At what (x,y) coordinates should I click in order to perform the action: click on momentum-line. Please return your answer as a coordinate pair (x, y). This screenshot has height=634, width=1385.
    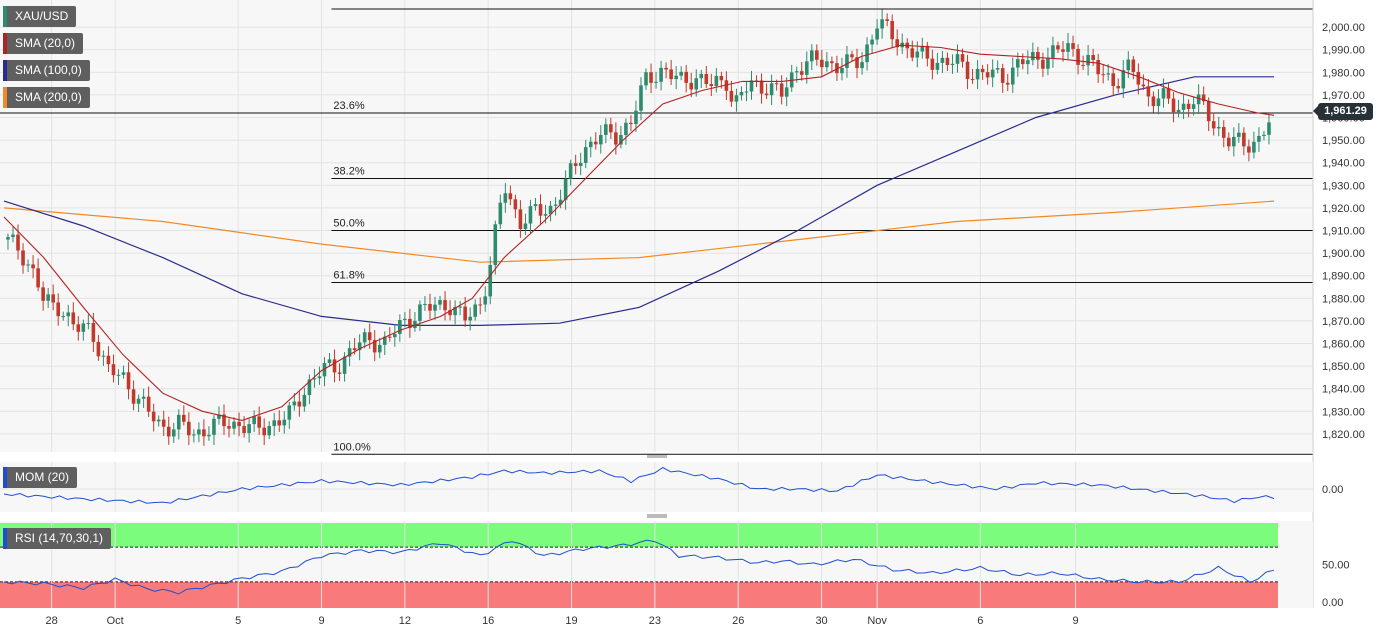
    Looking at the image, I should click on (639, 485).